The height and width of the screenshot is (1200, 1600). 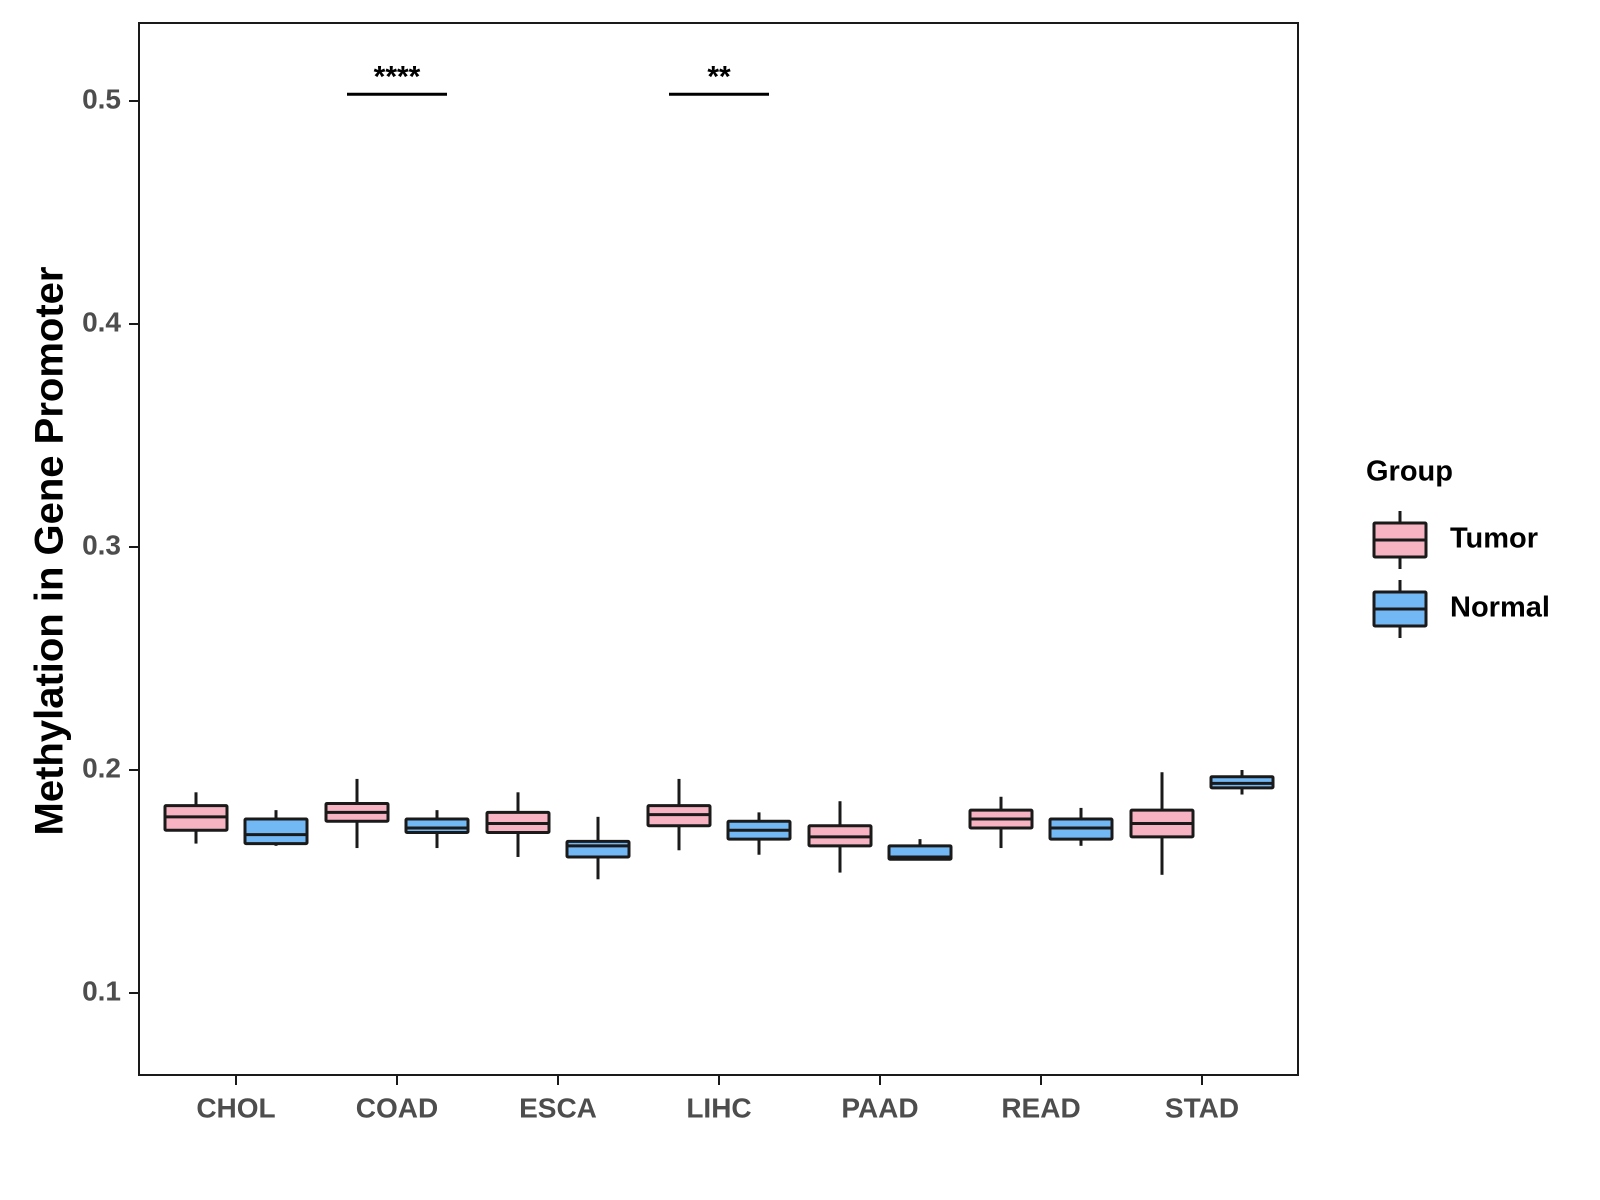 What do you see at coordinates (840, 837) in the screenshot?
I see `box-tumor-paad` at bounding box center [840, 837].